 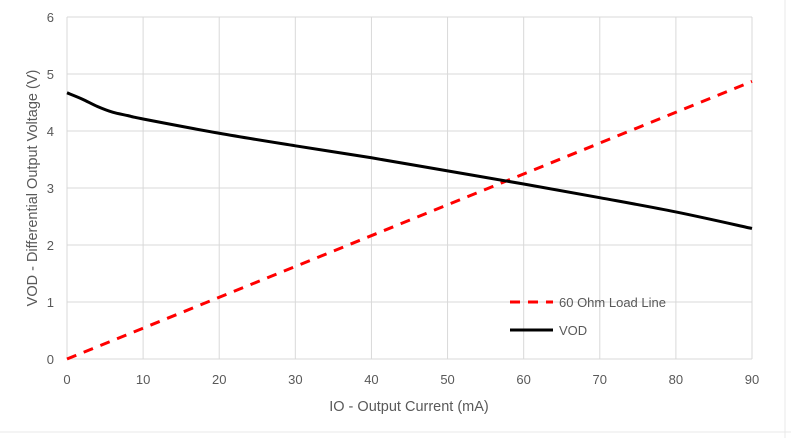 I want to click on y-tick-label: 2, so click(x=50, y=245).